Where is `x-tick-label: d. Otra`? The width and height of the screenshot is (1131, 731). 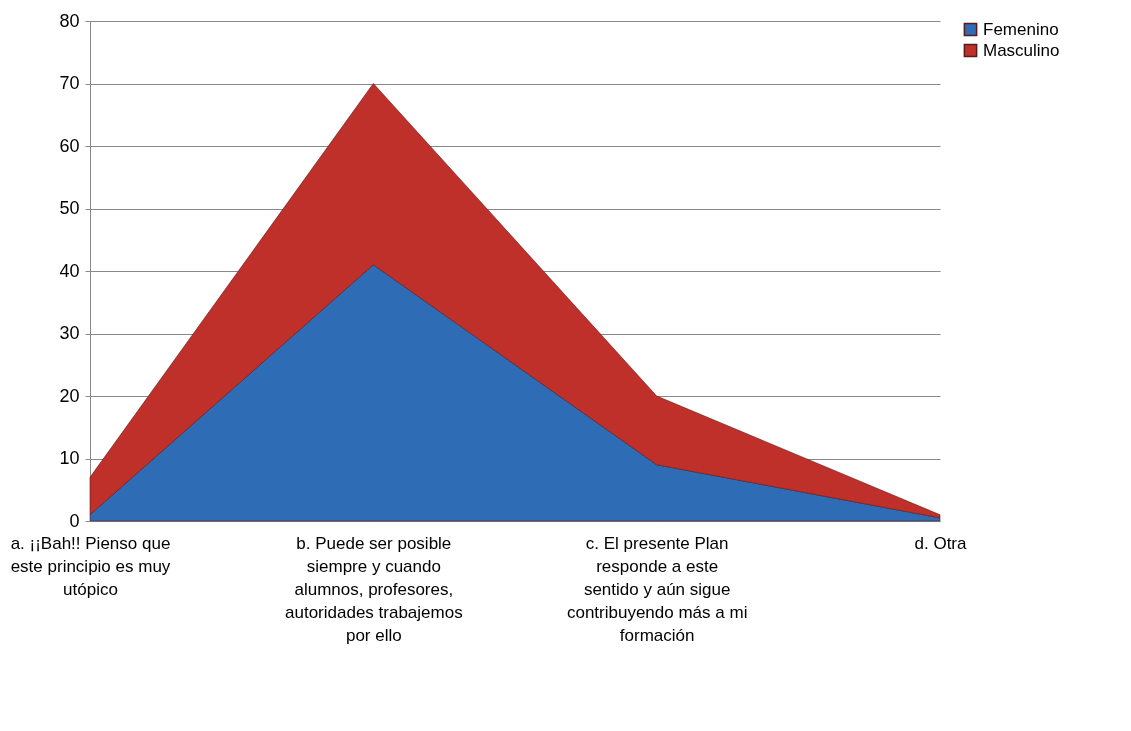 x-tick-label: d. Otra is located at coordinates (941, 543).